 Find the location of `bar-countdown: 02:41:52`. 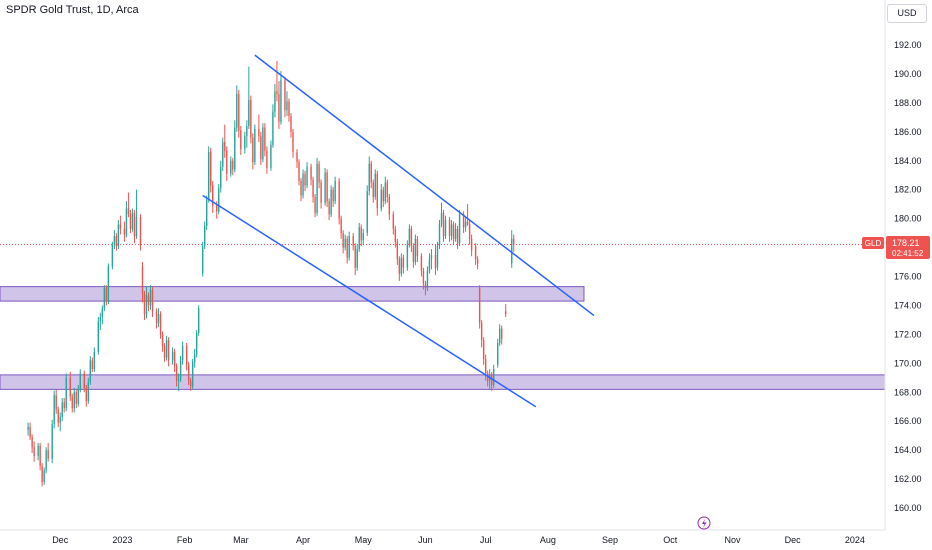

bar-countdown: 02:41:52 is located at coordinates (908, 253).